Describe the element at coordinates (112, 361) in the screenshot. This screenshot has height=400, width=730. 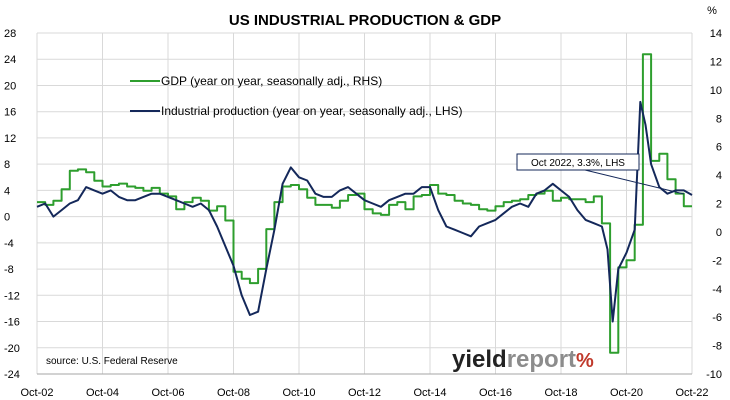
I see `source-note: source: U.S. Federal Reserve` at that location.